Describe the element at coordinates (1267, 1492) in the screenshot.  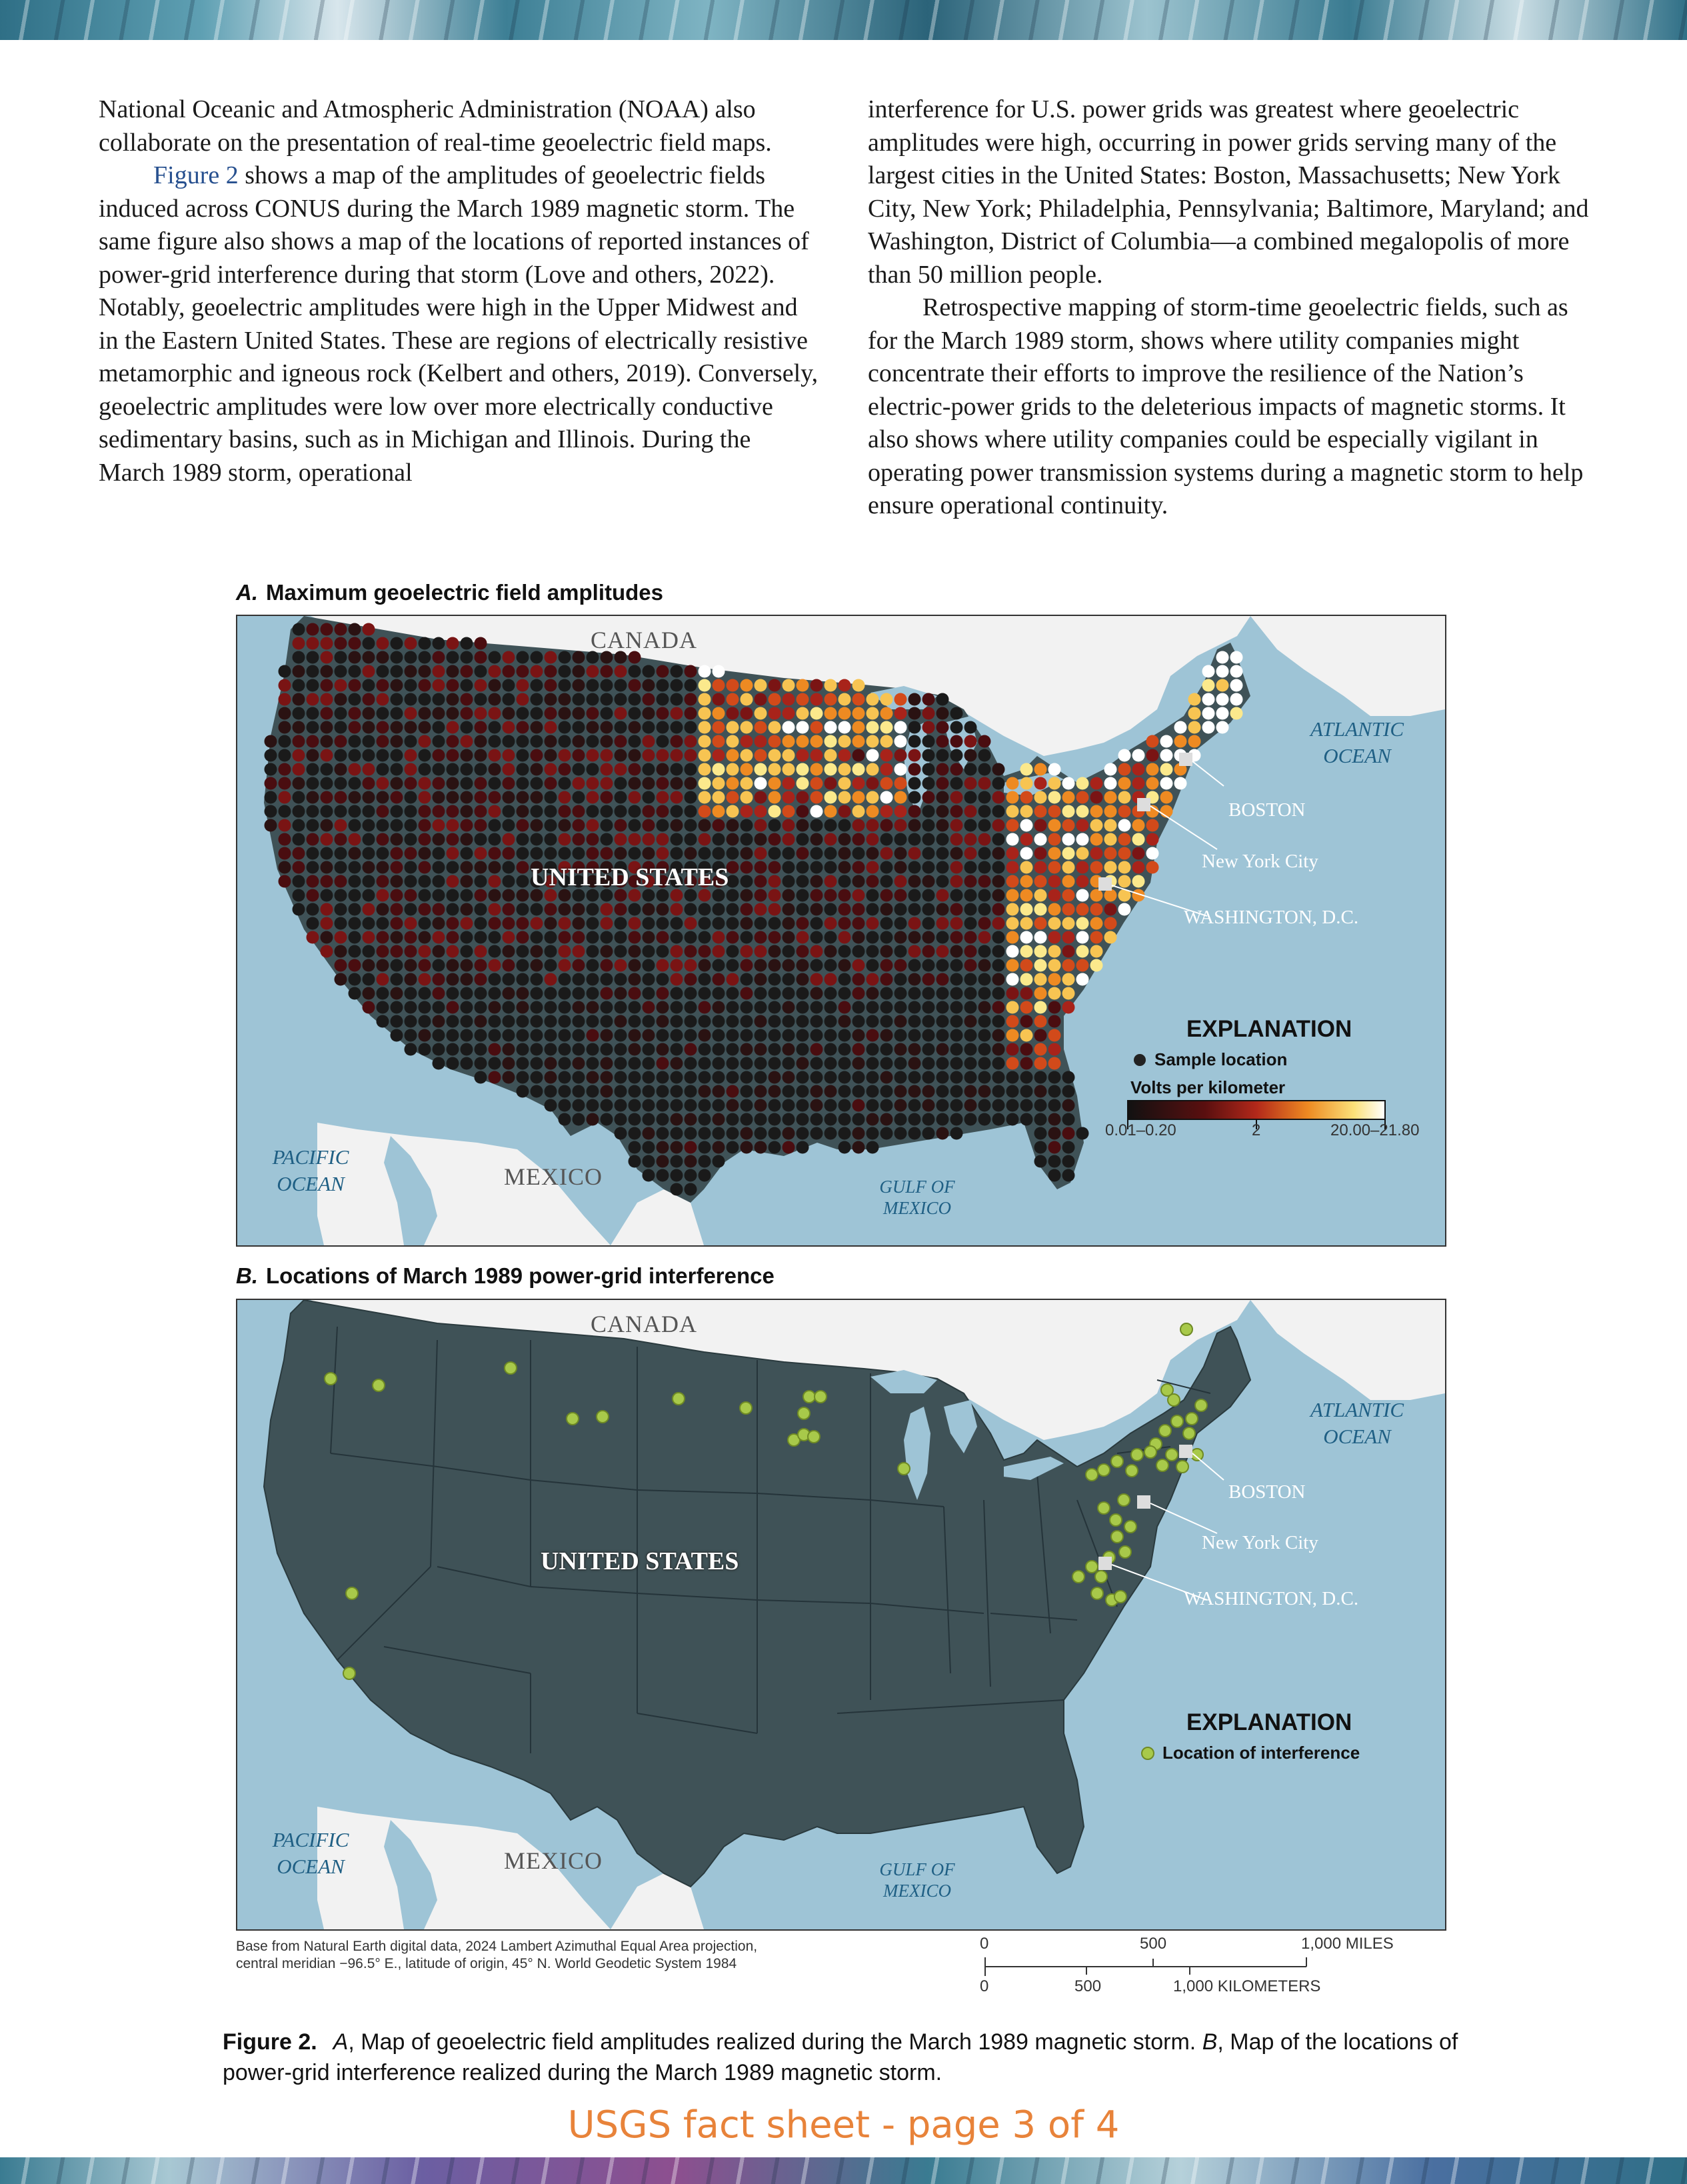
I see `label-boston: BOSTON` at that location.